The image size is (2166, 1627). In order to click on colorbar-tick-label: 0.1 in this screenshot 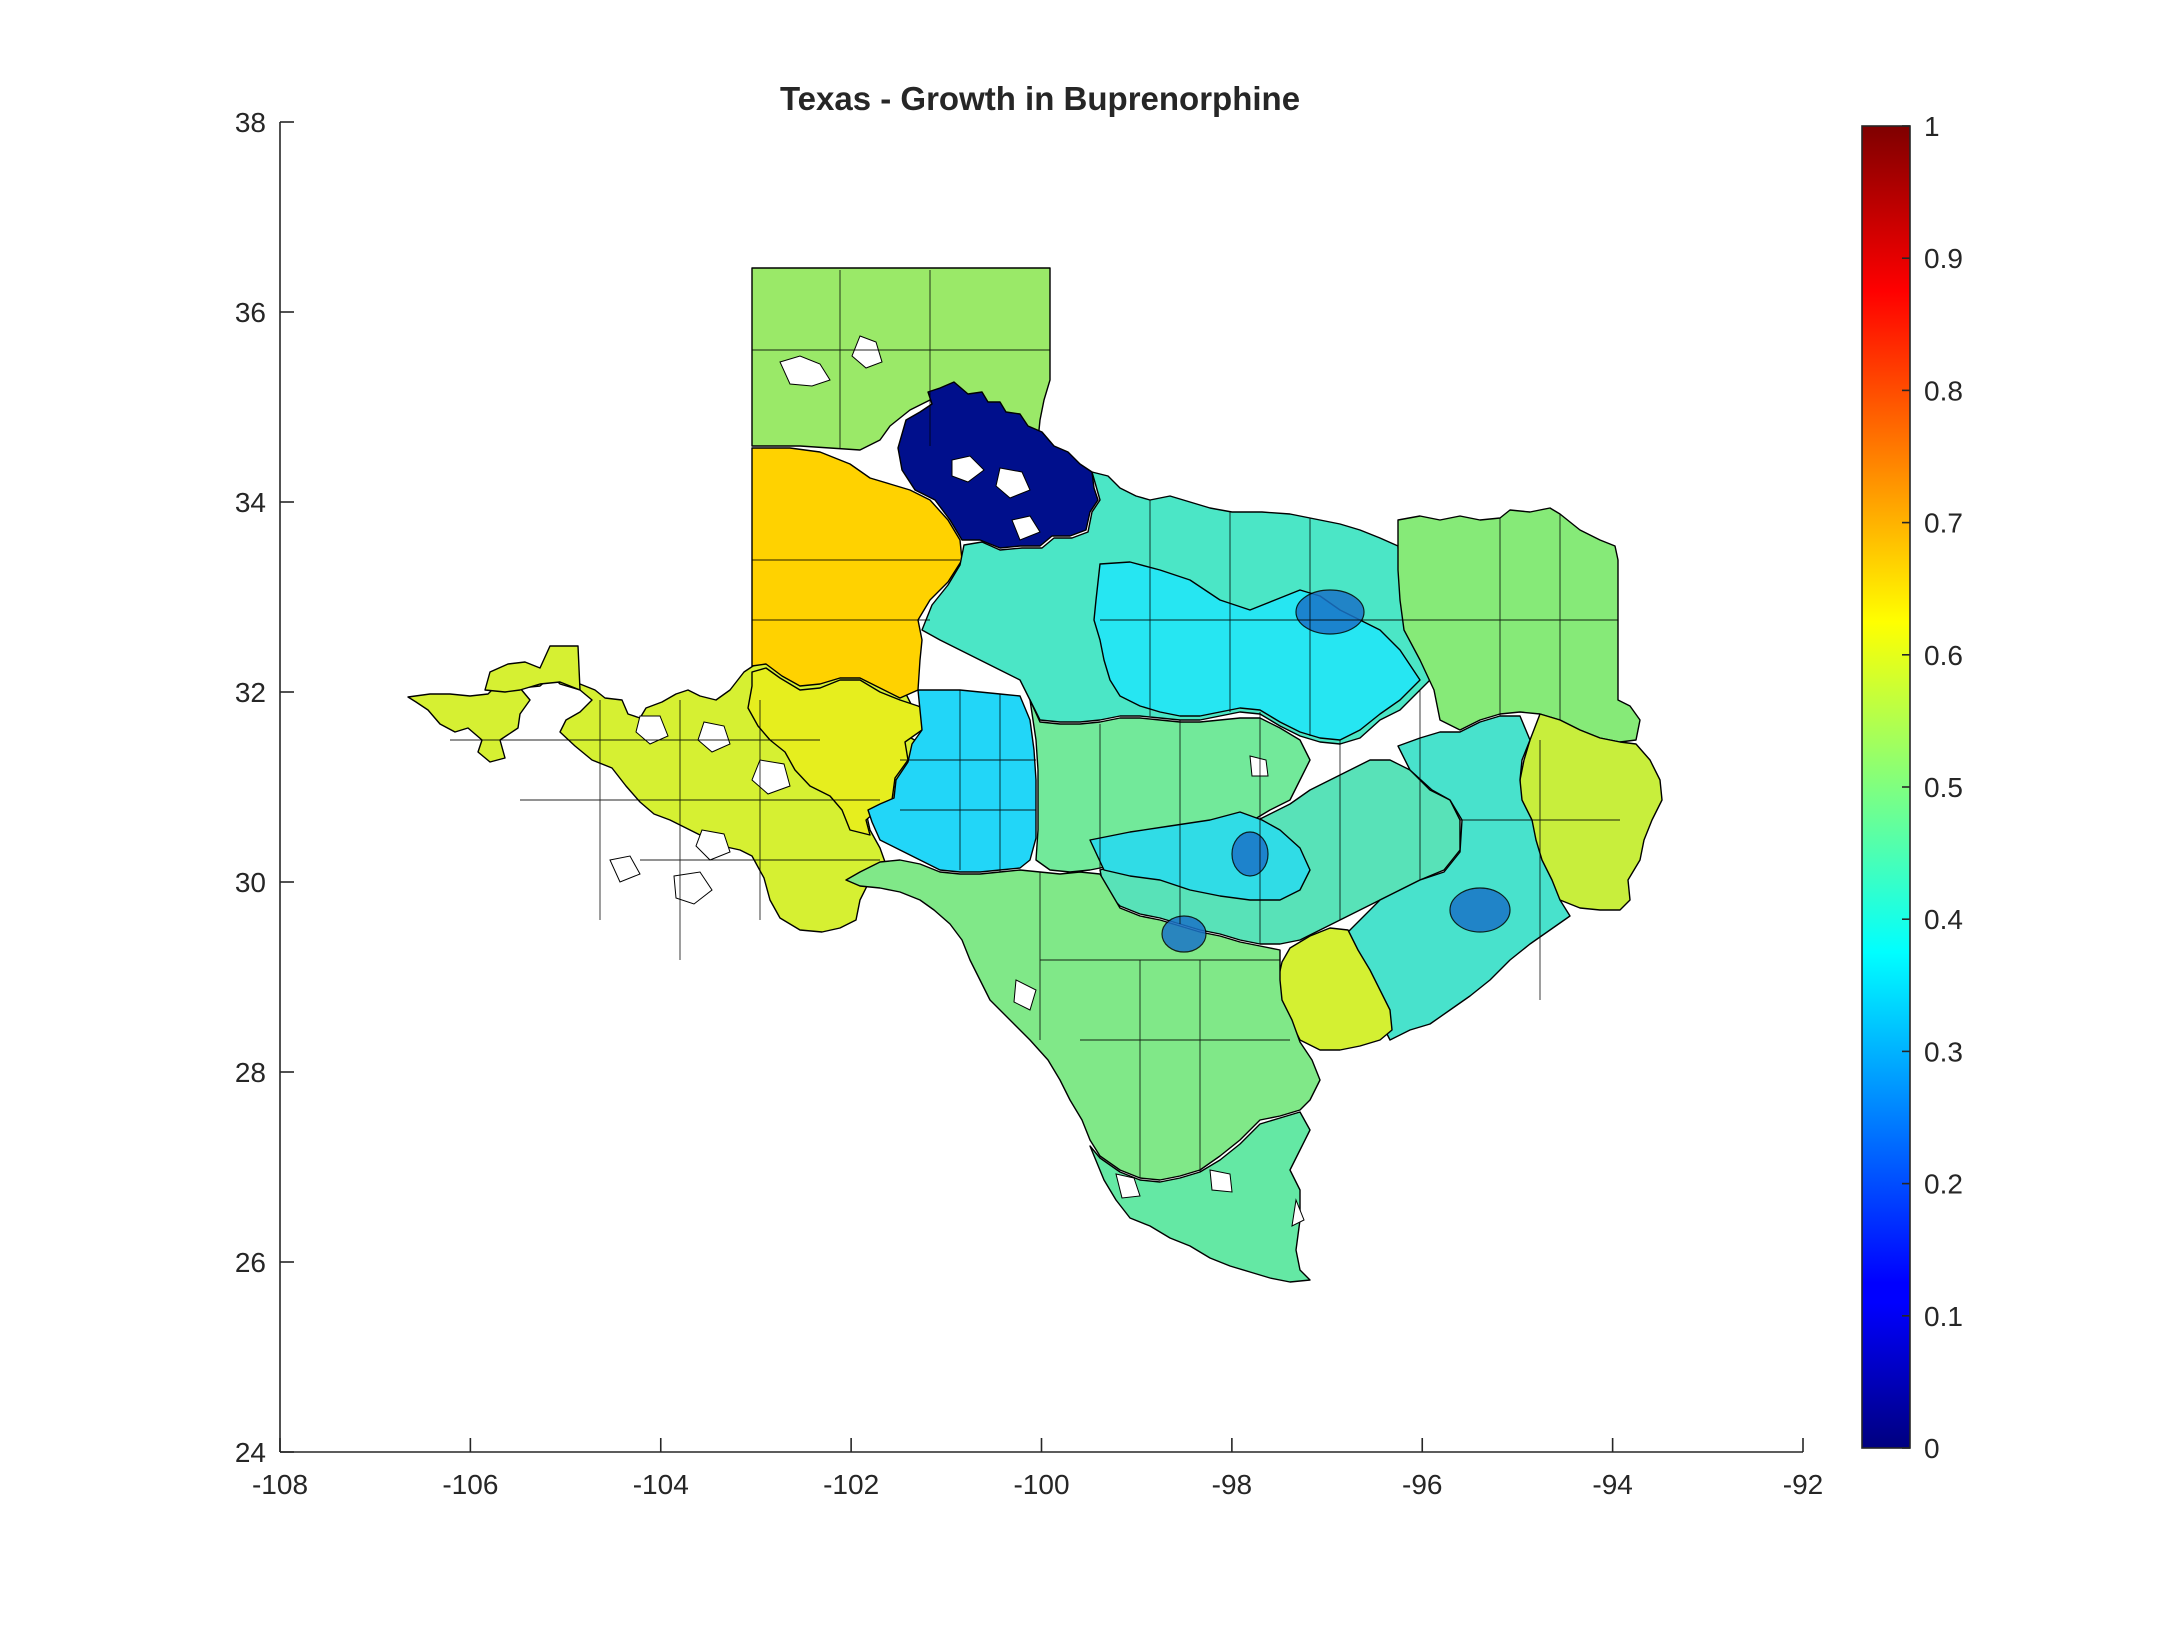, I will do `click(1943, 1316)`.